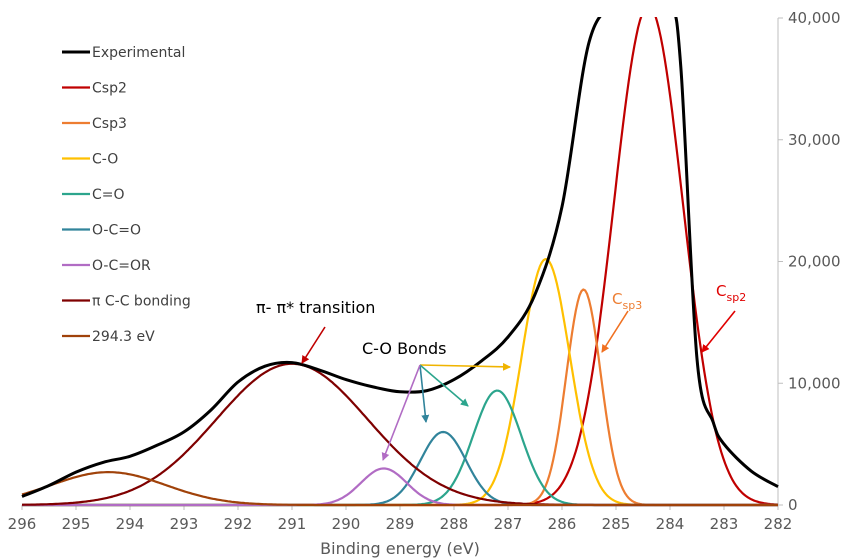  I want to click on series-line-o-c-o, so click(400, 468).